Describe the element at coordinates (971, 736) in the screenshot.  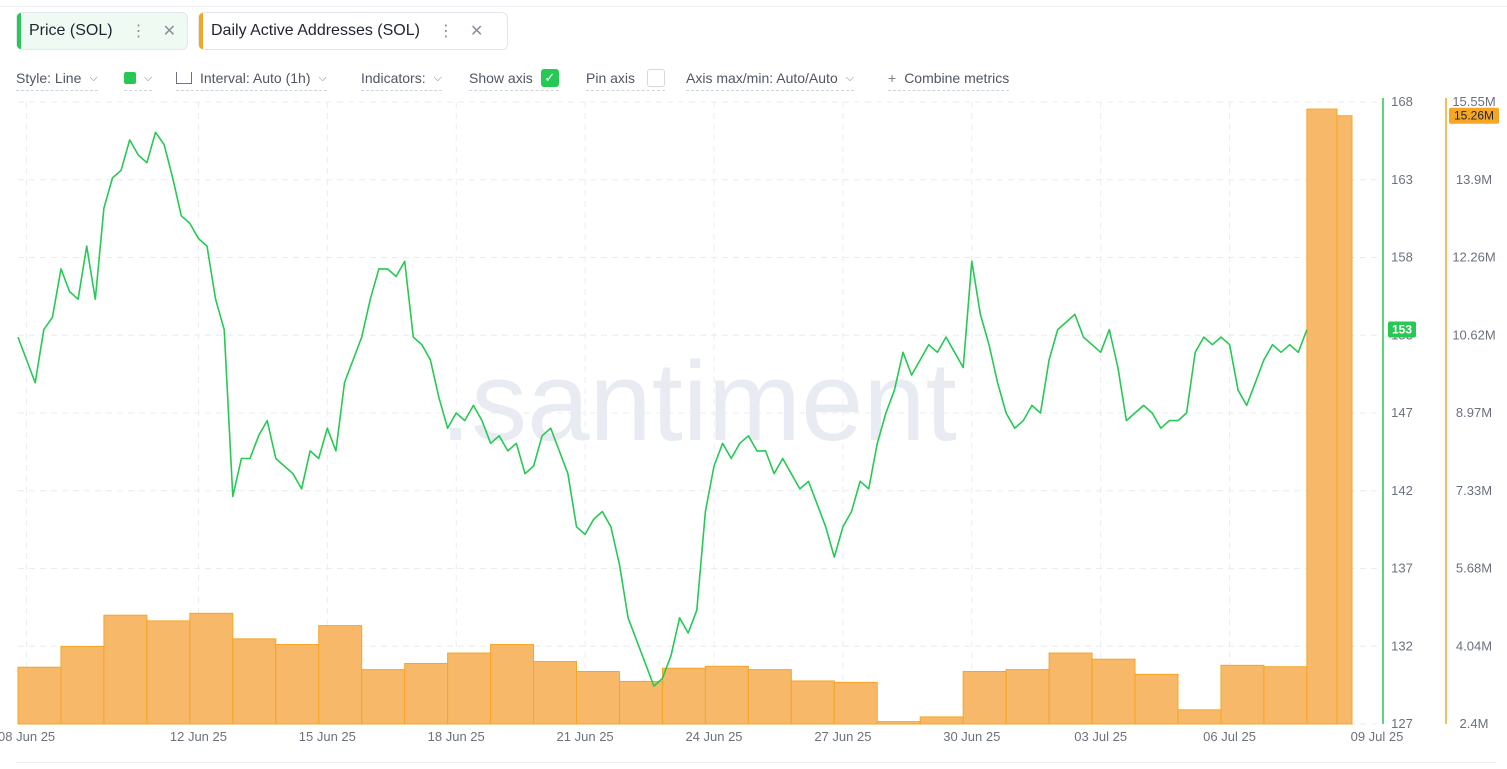
I see `x-tick-label: 30 Jun 25` at that location.